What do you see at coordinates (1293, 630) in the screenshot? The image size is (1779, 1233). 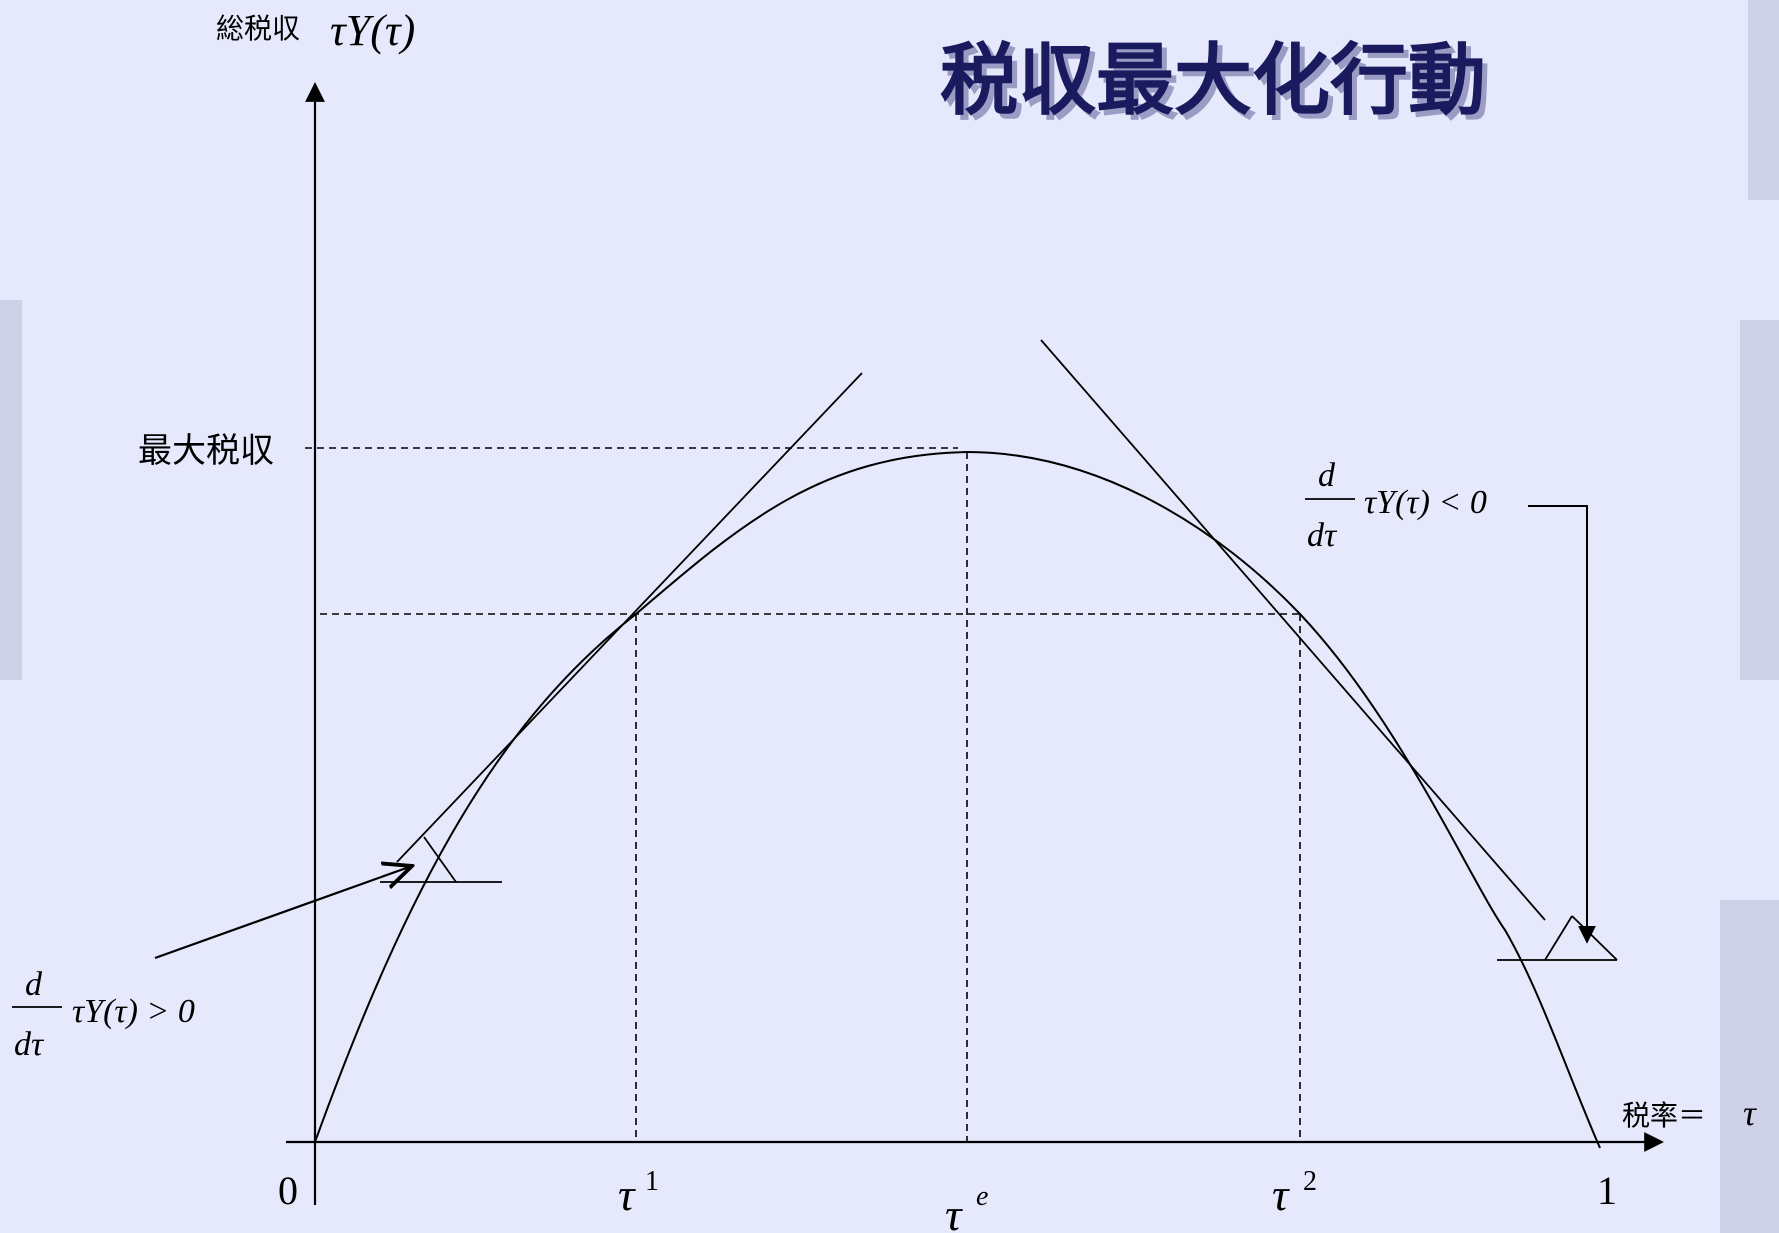 I see `tangent-line-right` at bounding box center [1293, 630].